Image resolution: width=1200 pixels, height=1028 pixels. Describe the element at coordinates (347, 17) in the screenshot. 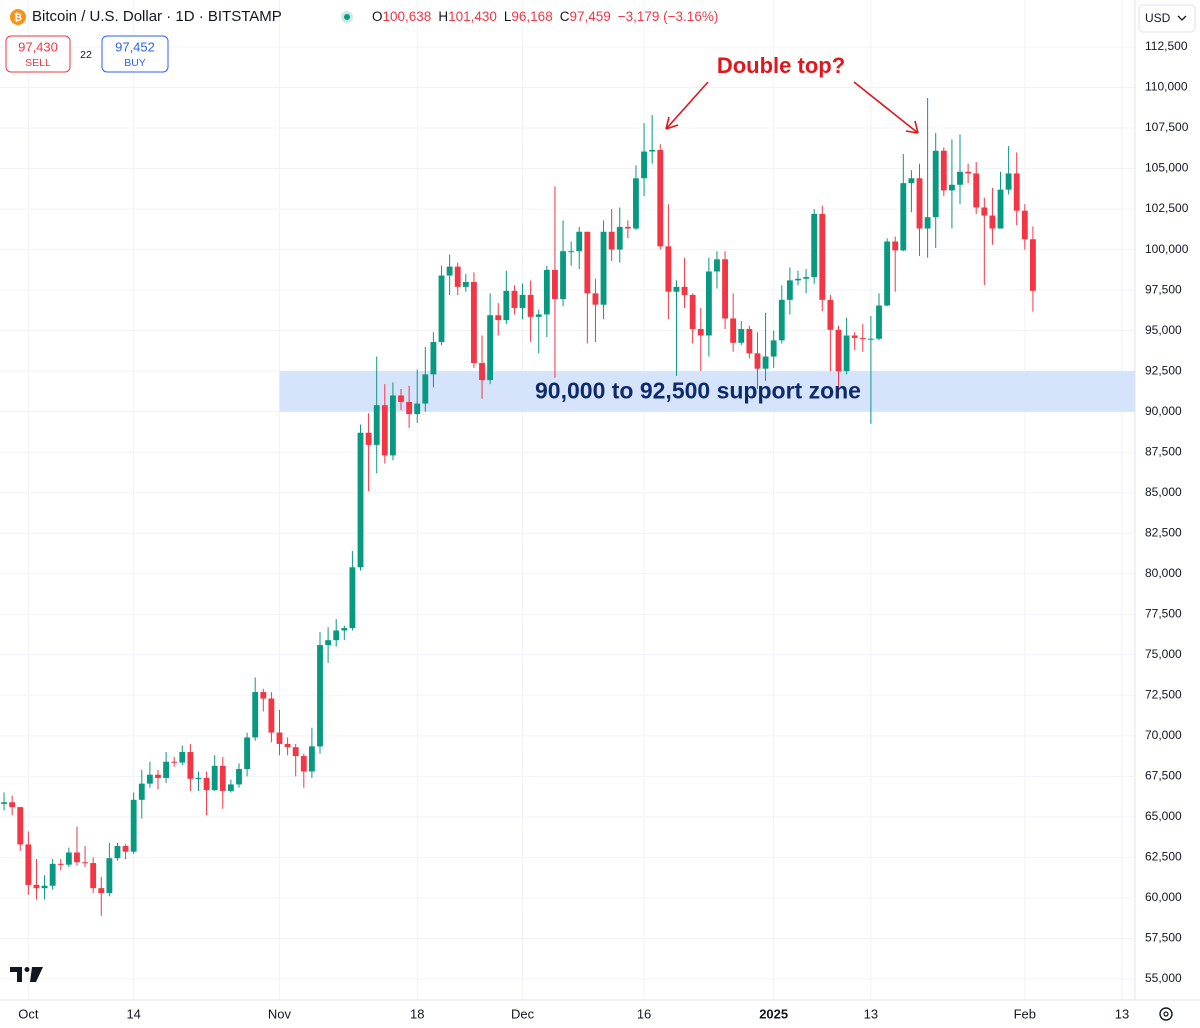

I see `market-status-dot` at that location.